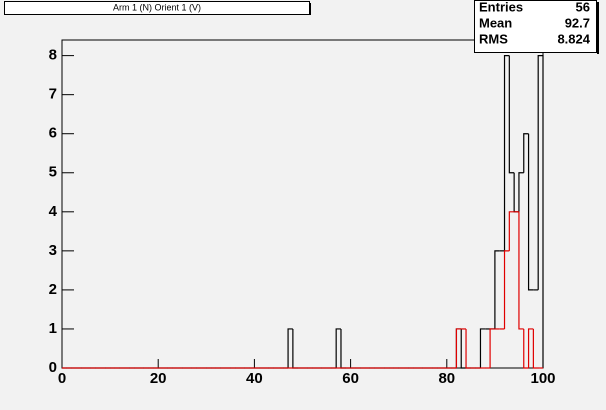 This screenshot has height=410, width=606. I want to click on title-box-shadow, so click(310, 9).